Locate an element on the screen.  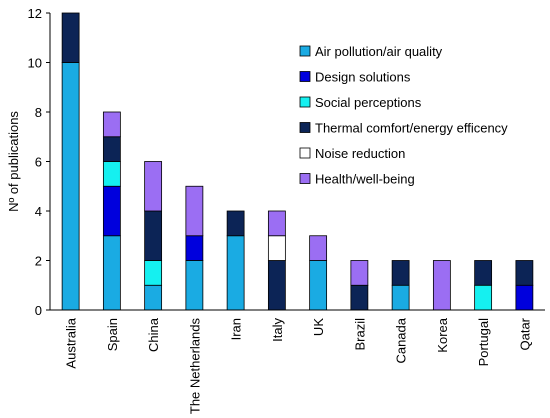
x-tick-label: China is located at coordinates (153, 334).